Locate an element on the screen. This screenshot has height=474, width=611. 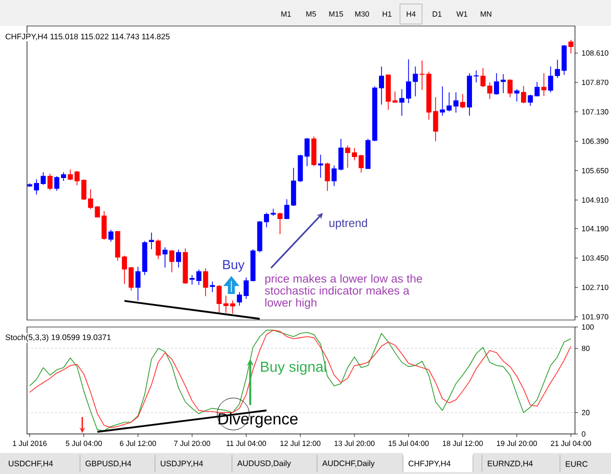
text: CHFJPY,H4 115.018 115.022 114.743 114.825 is located at coordinates (88, 37).